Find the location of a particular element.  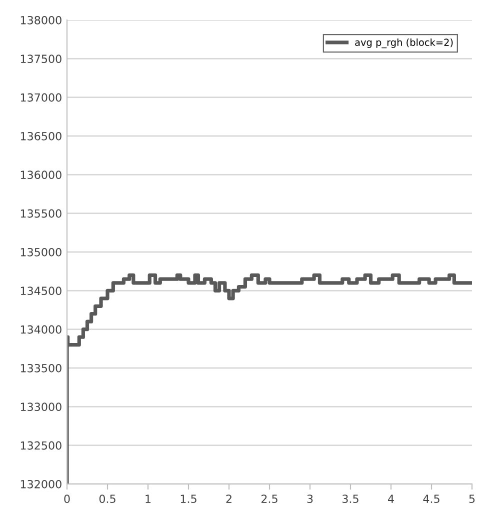

y-tick-label: 134000 is located at coordinates (41, 329).